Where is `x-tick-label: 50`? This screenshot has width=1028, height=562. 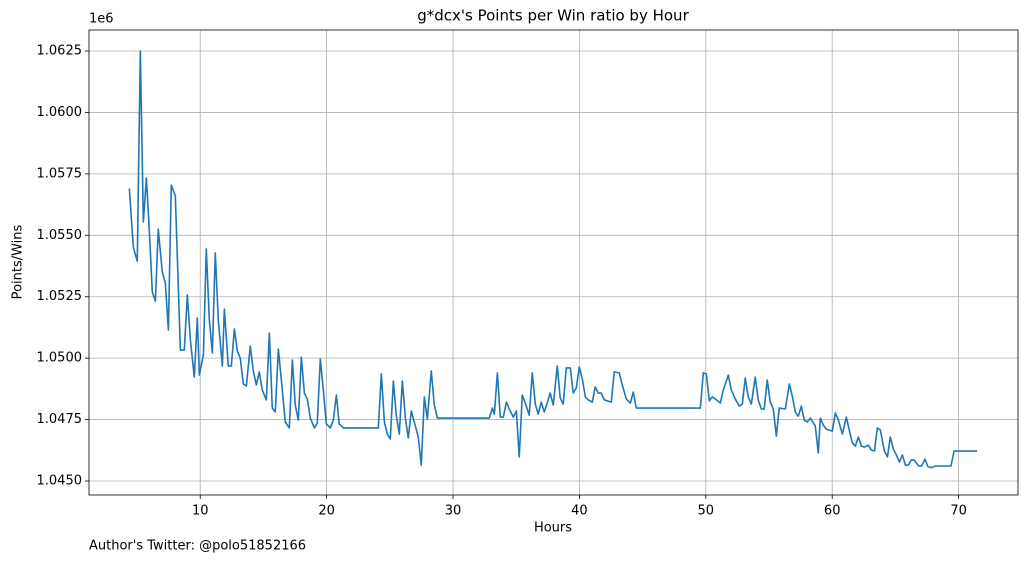 x-tick-label: 50 is located at coordinates (706, 511).